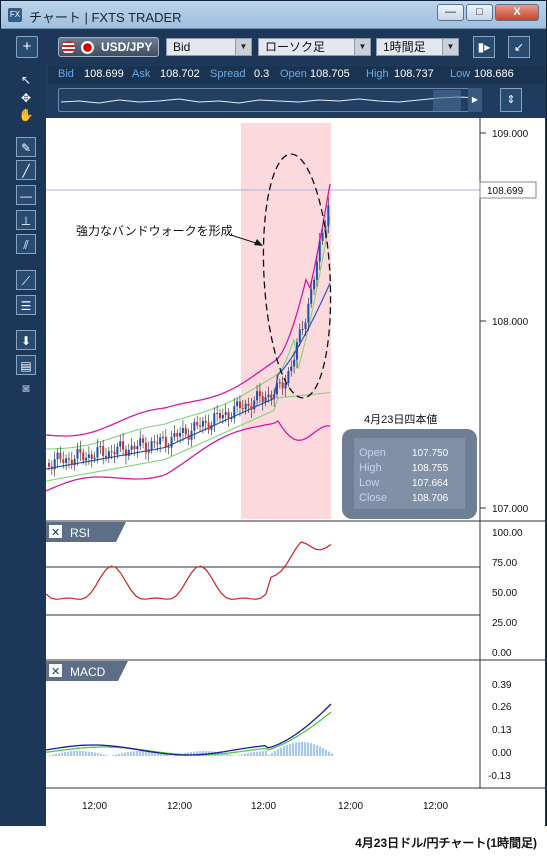  What do you see at coordinates (502, 653) in the screenshot?
I see `y-tick-label: 0.00` at bounding box center [502, 653].